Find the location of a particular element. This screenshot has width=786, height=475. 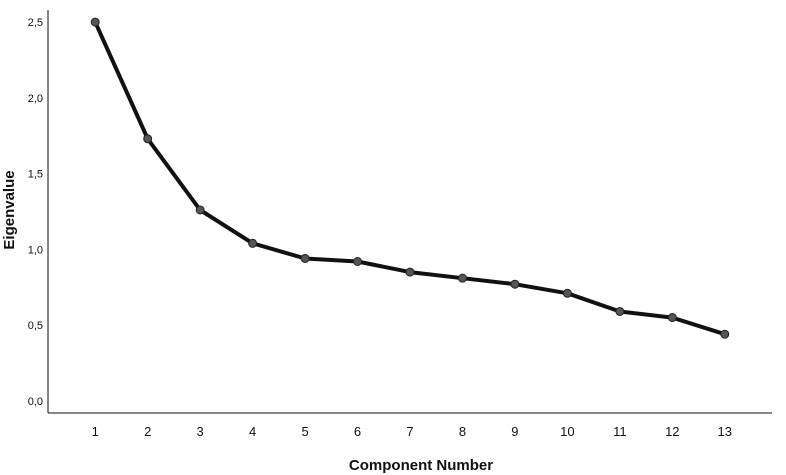

y-tick-label: 1,0 is located at coordinates (35, 250).